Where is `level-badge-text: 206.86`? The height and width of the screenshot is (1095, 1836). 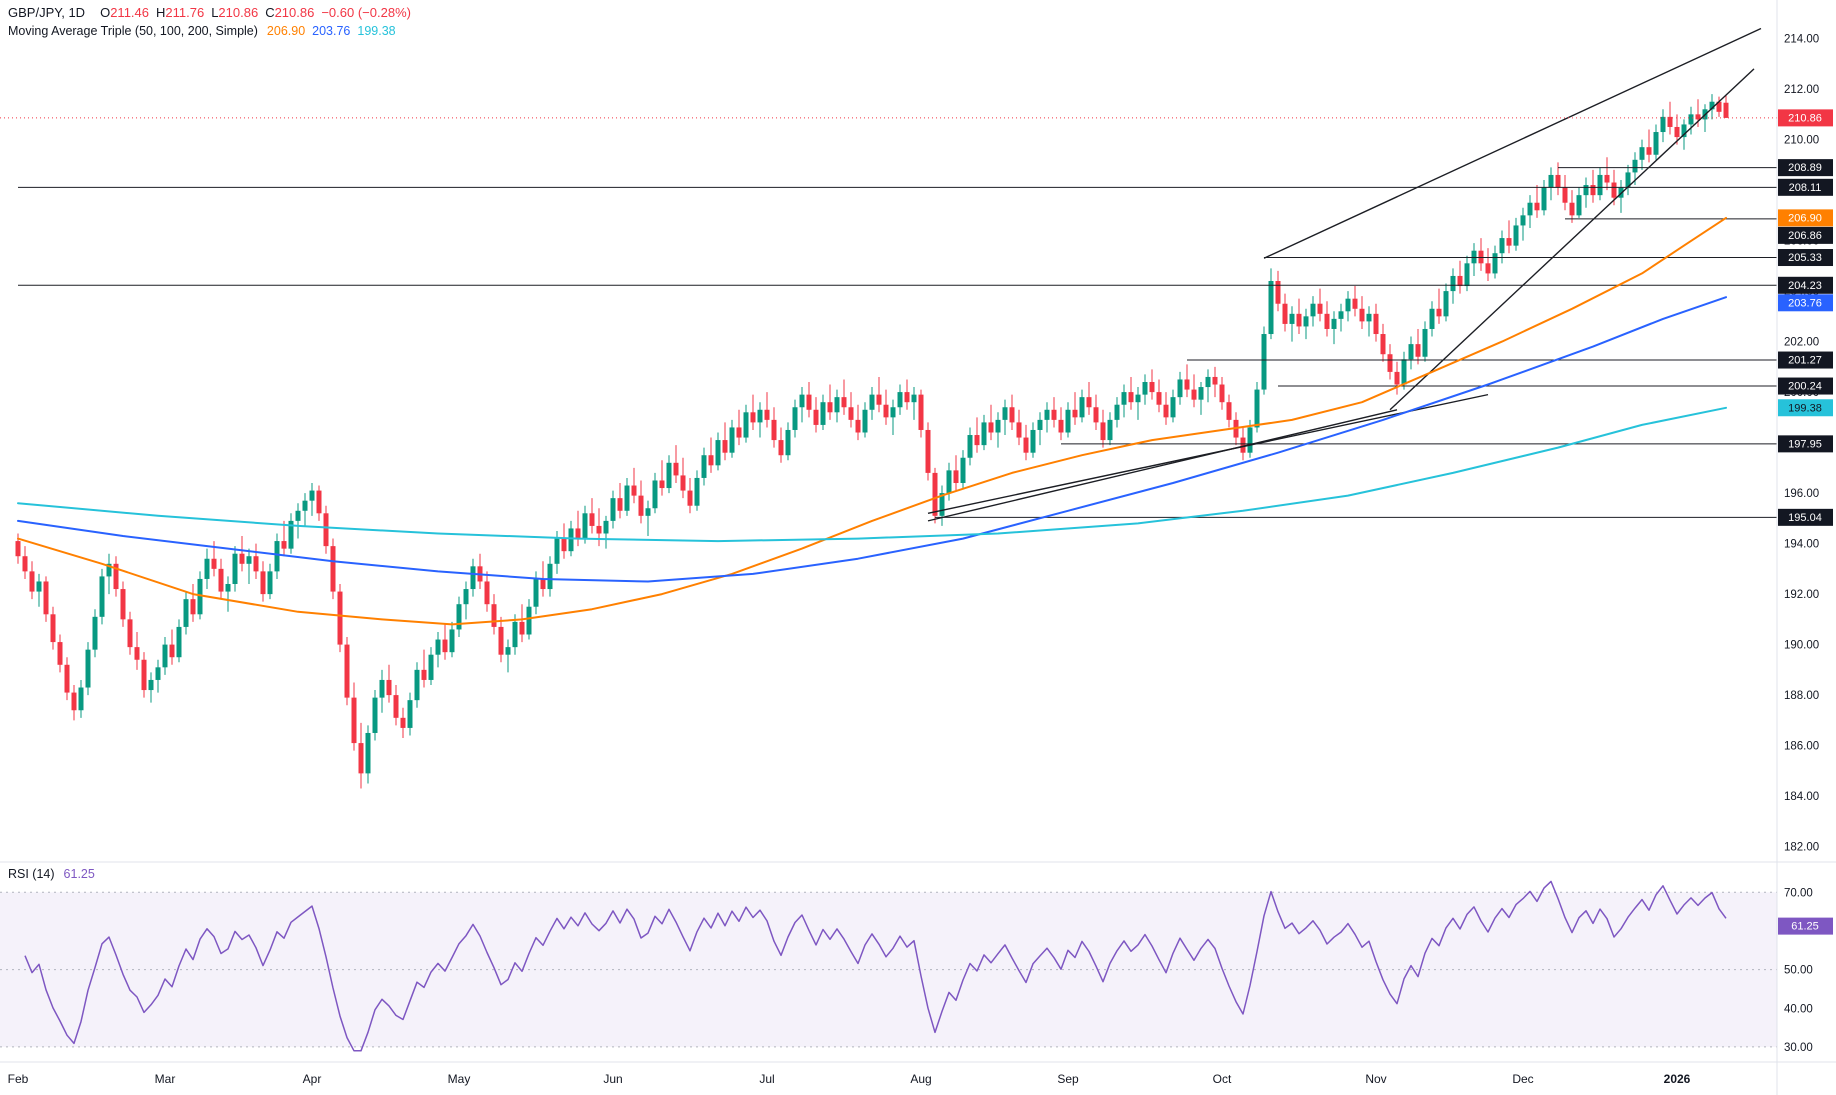 level-badge-text: 206.86 is located at coordinates (1805, 236).